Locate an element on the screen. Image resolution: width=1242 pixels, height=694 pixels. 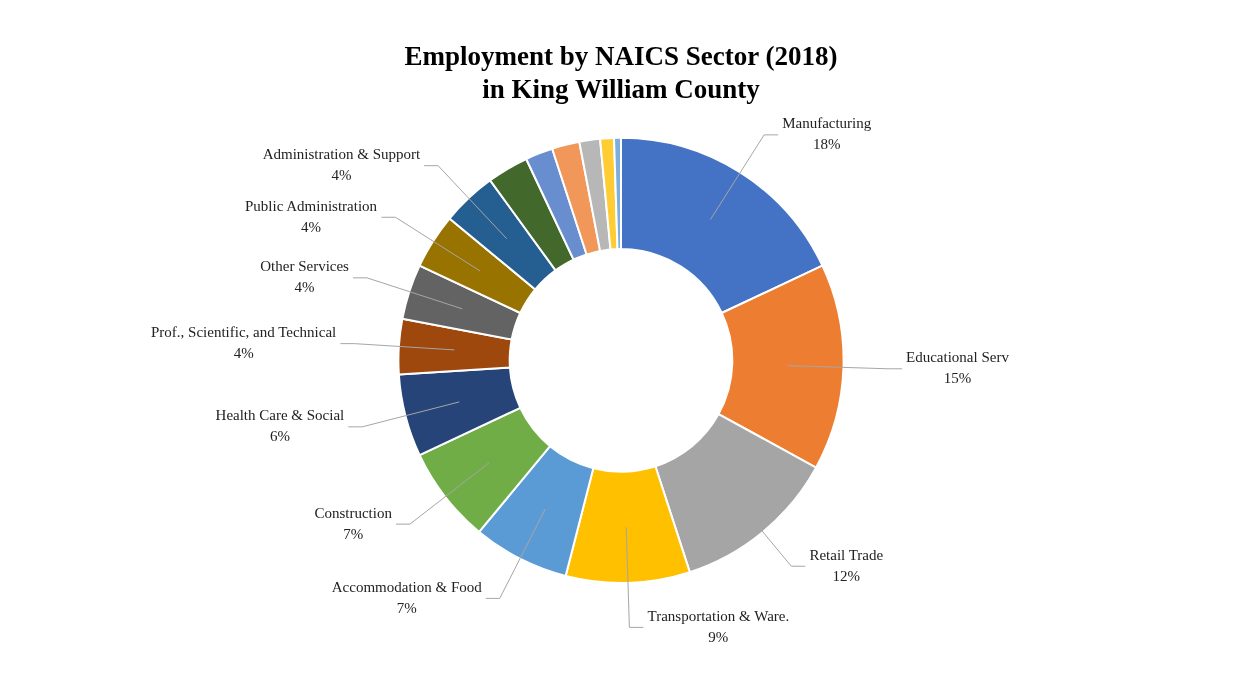
slice-label: Transportation & Ware. is located at coordinates (718, 615).